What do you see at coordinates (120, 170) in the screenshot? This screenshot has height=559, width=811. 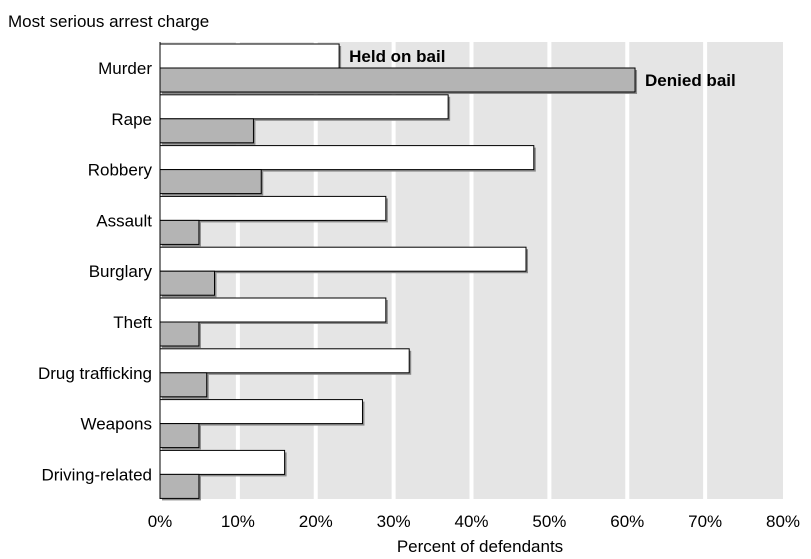 I see `category-label: Robbery` at bounding box center [120, 170].